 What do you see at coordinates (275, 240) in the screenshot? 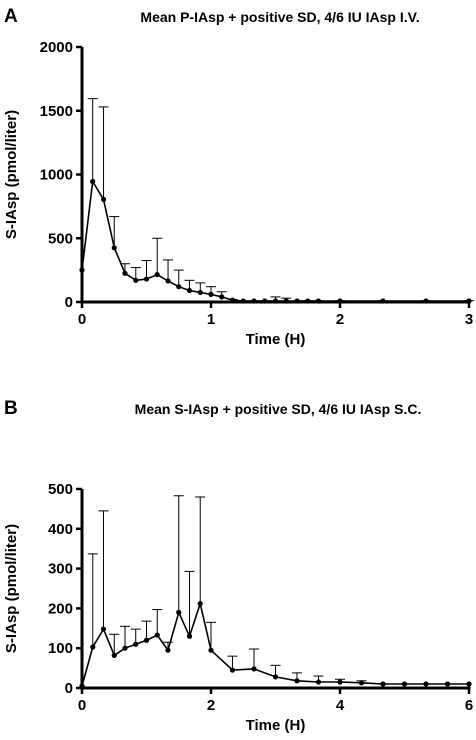
I see `series-line` at bounding box center [275, 240].